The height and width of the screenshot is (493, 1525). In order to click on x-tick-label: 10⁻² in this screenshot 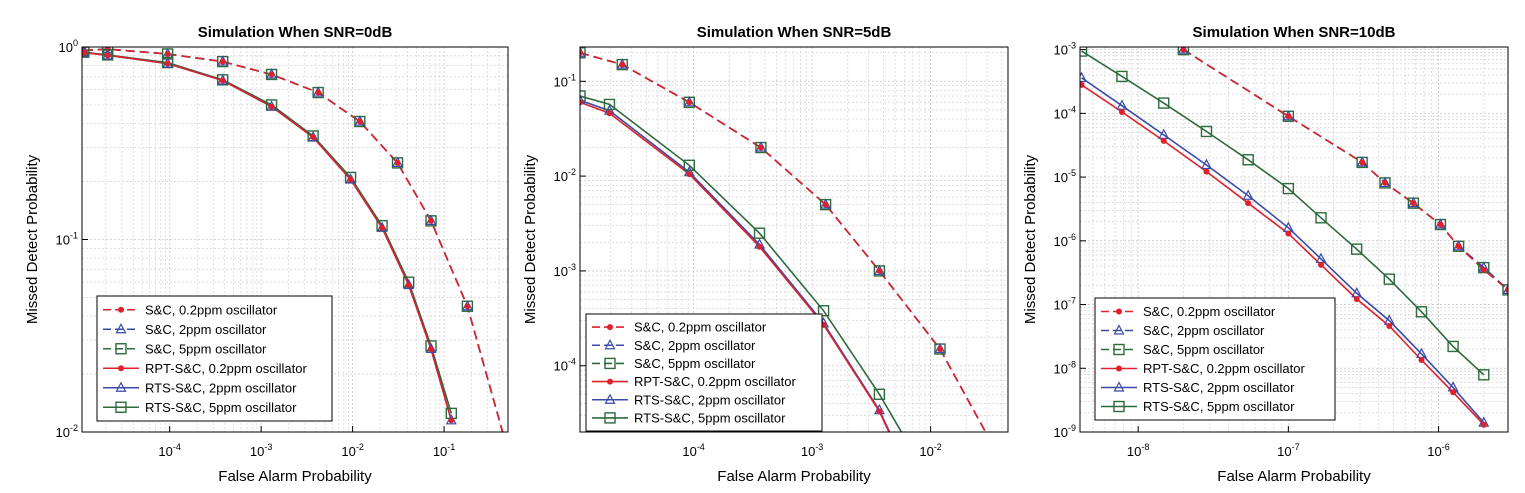, I will do `click(930, 450)`.